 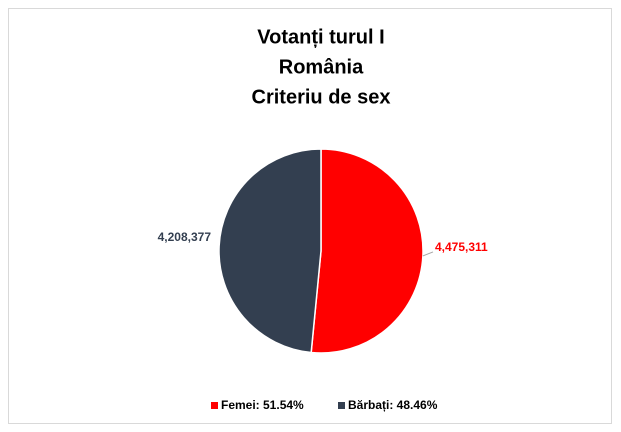 I want to click on value-label: 4,475,311, so click(x=461, y=247).